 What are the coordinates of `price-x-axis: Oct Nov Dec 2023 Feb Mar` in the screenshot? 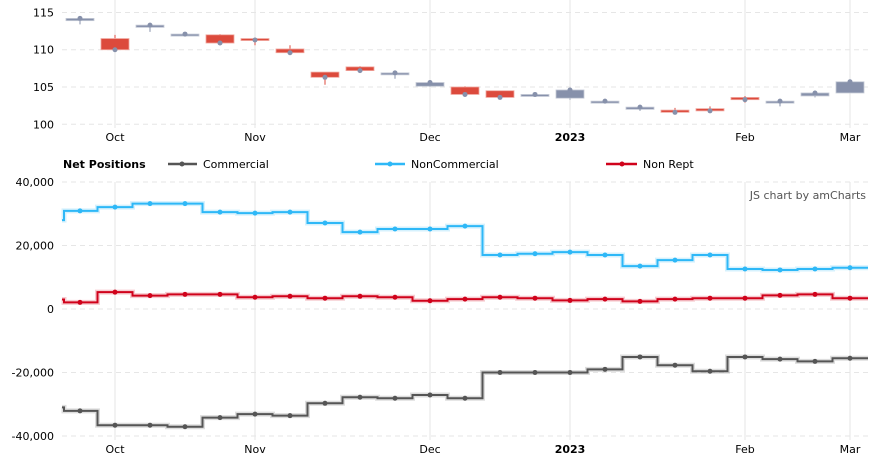 It's located at (482, 137).